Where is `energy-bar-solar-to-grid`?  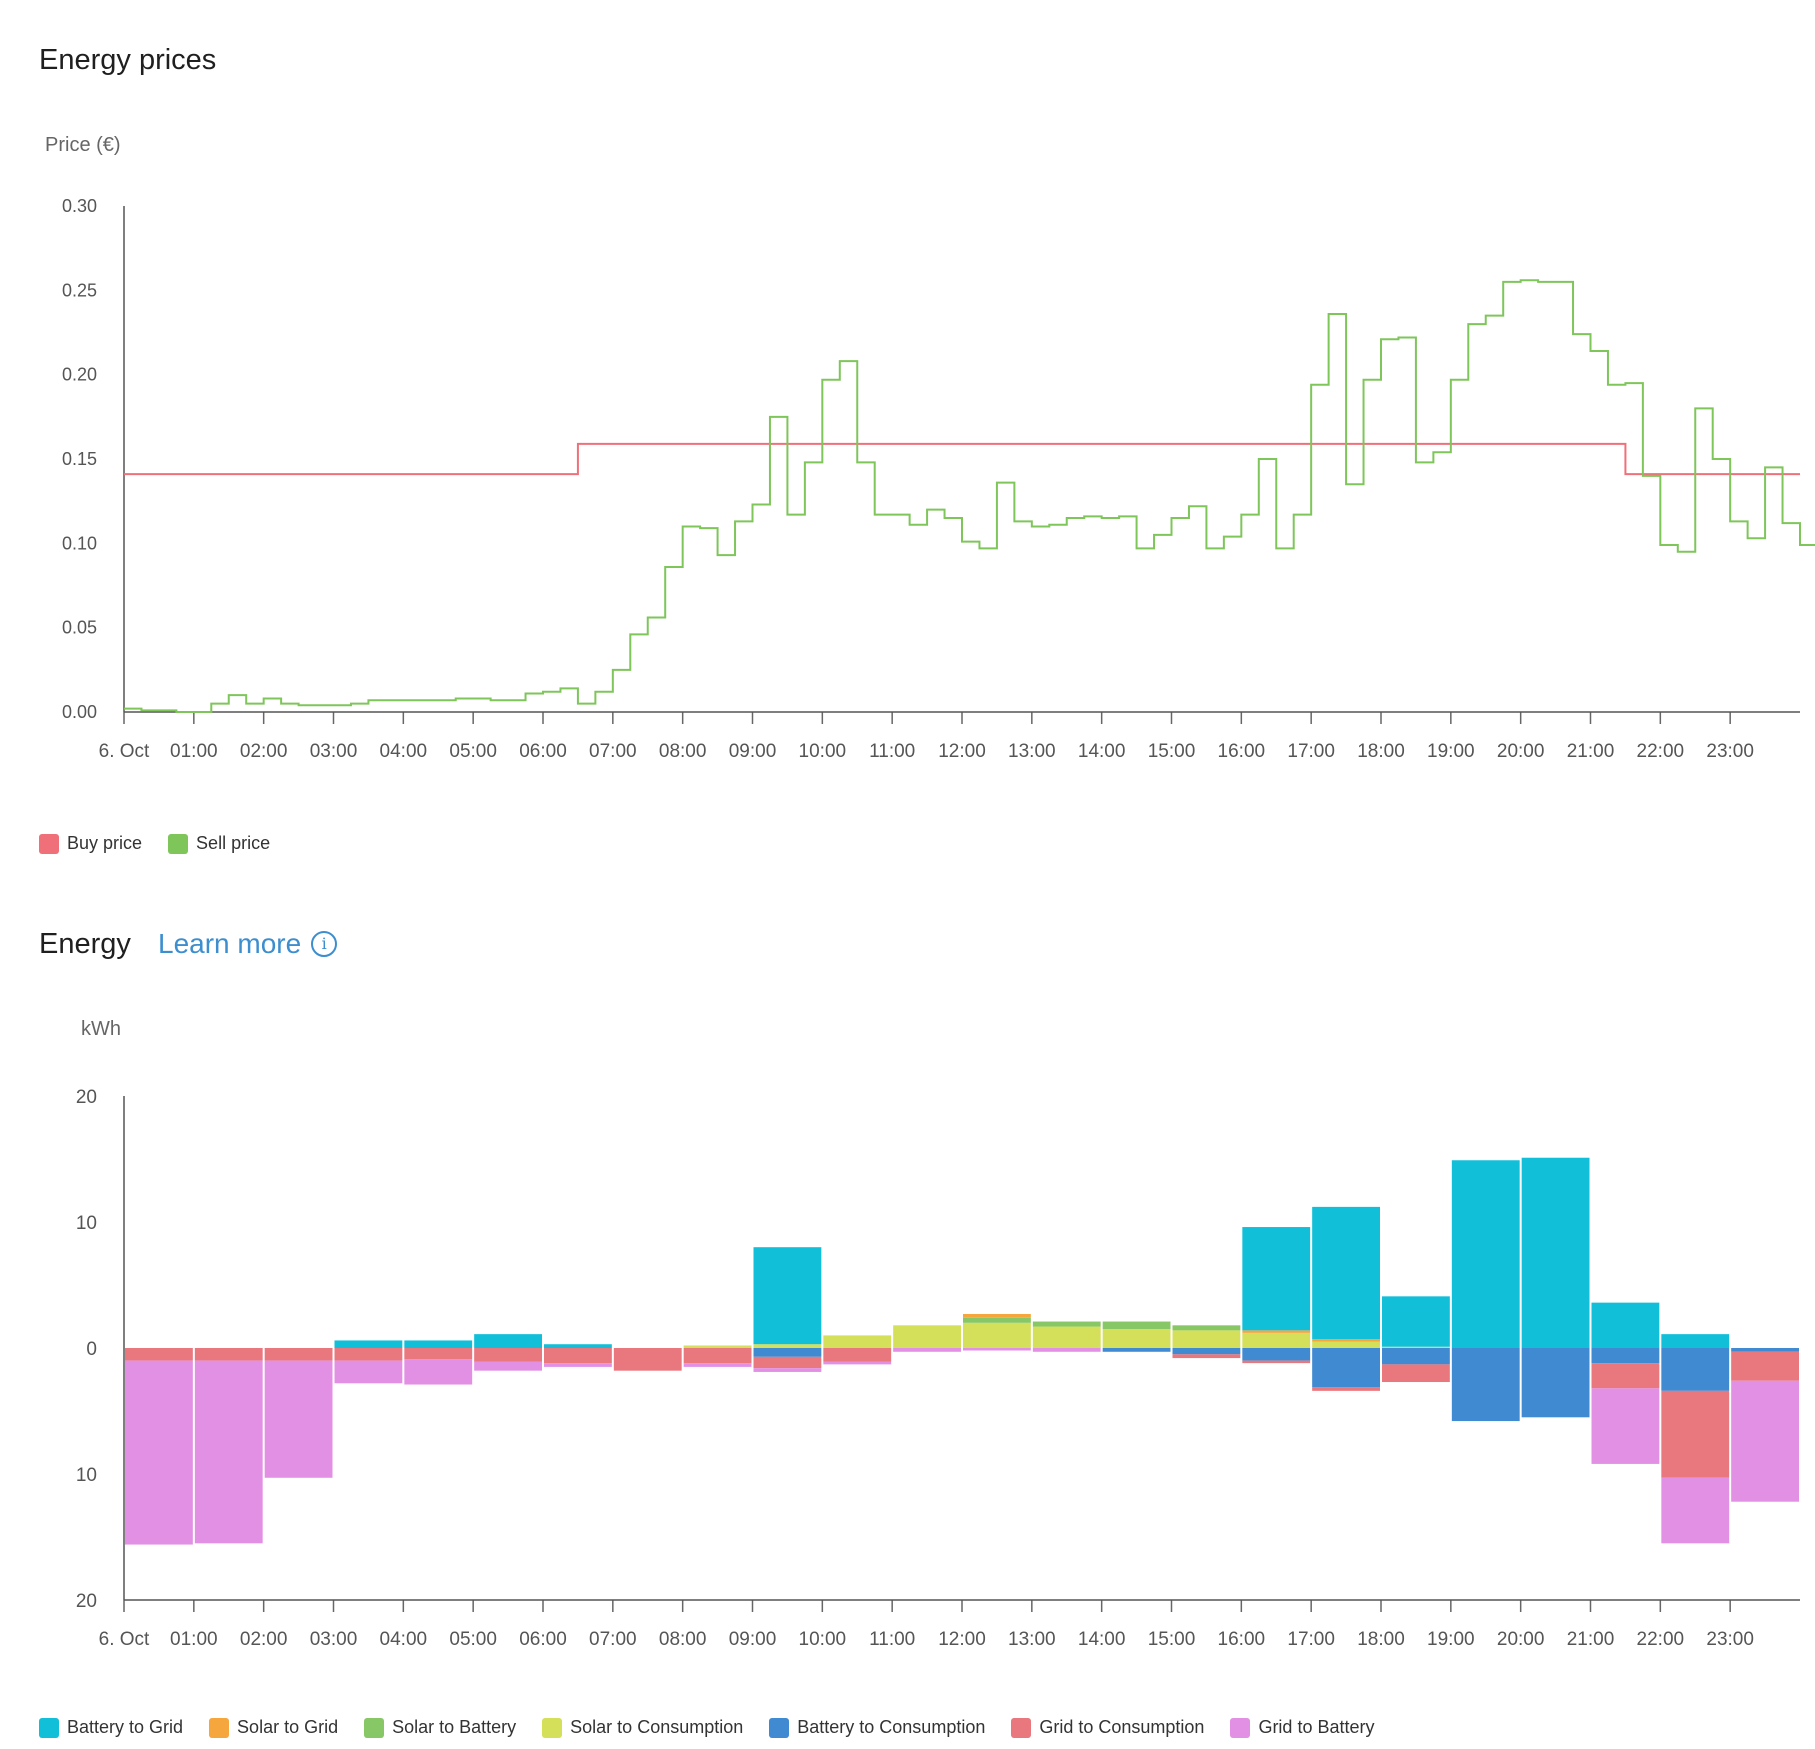 energy-bar-solar-to-grid is located at coordinates (997, 1315).